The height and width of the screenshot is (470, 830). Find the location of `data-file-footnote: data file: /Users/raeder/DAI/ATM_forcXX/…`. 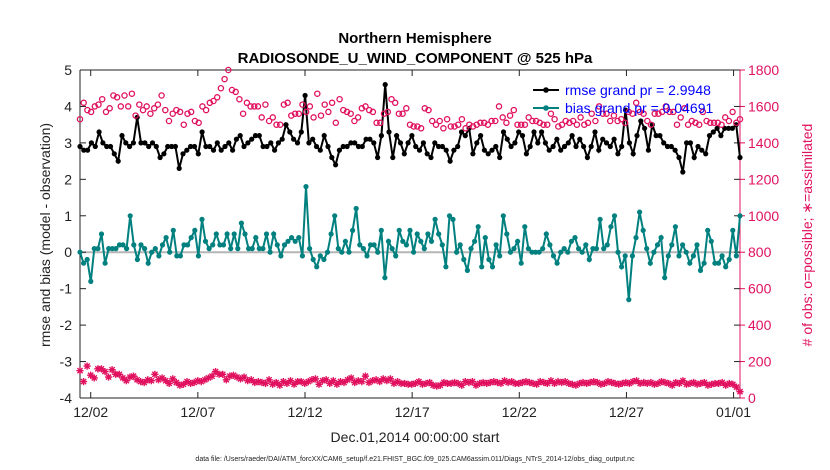

data-file-footnote: data file: /Users/raeder/DAI/ATM_forcXX/… is located at coordinates (415, 459).